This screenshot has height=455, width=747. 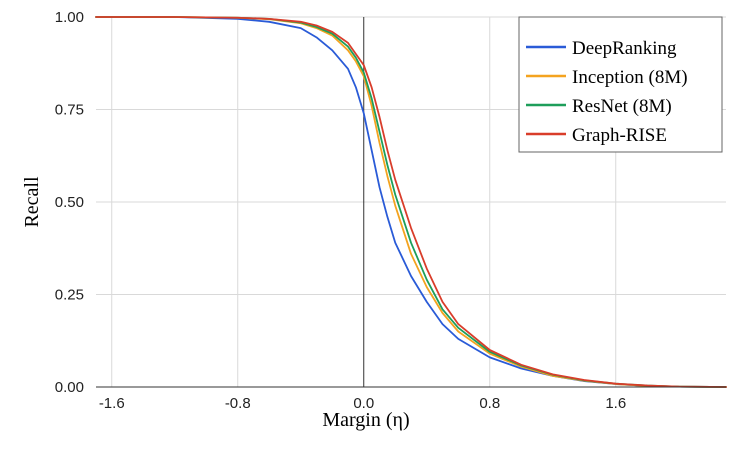 What do you see at coordinates (622, 106) in the screenshot?
I see `legend-label: ResNet (8M)` at bounding box center [622, 106].